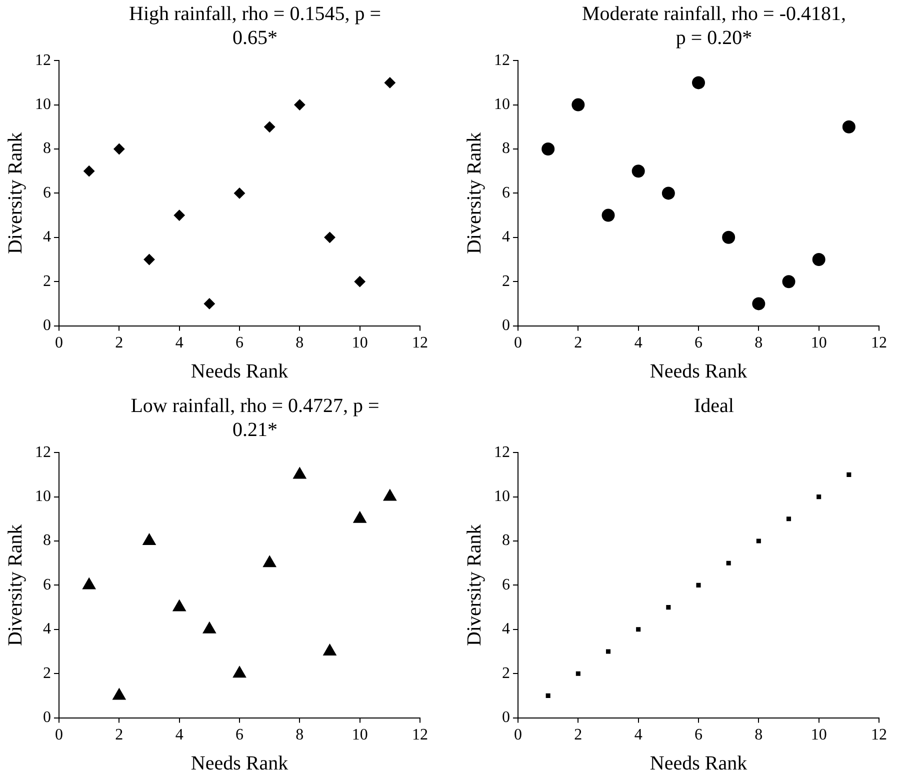 Image resolution: width=918 pixels, height=784 pixels. I want to click on chart-title: High rainfall, rho = 0.1545, p = 0.65*, so click(255, 26).